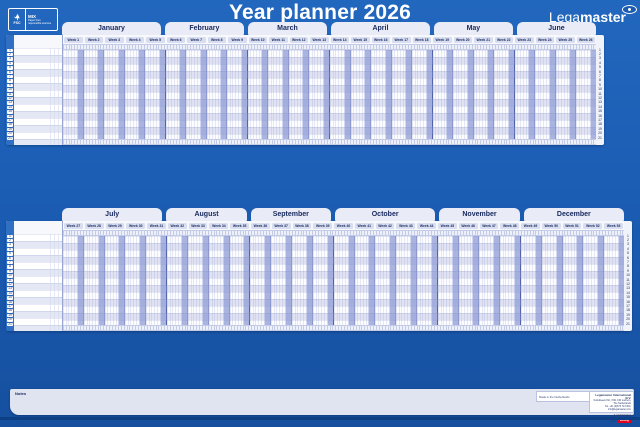  What do you see at coordinates (613, 396) in the screenshot?
I see `publisher-company: Legamaster International B.V.` at bounding box center [613, 396].